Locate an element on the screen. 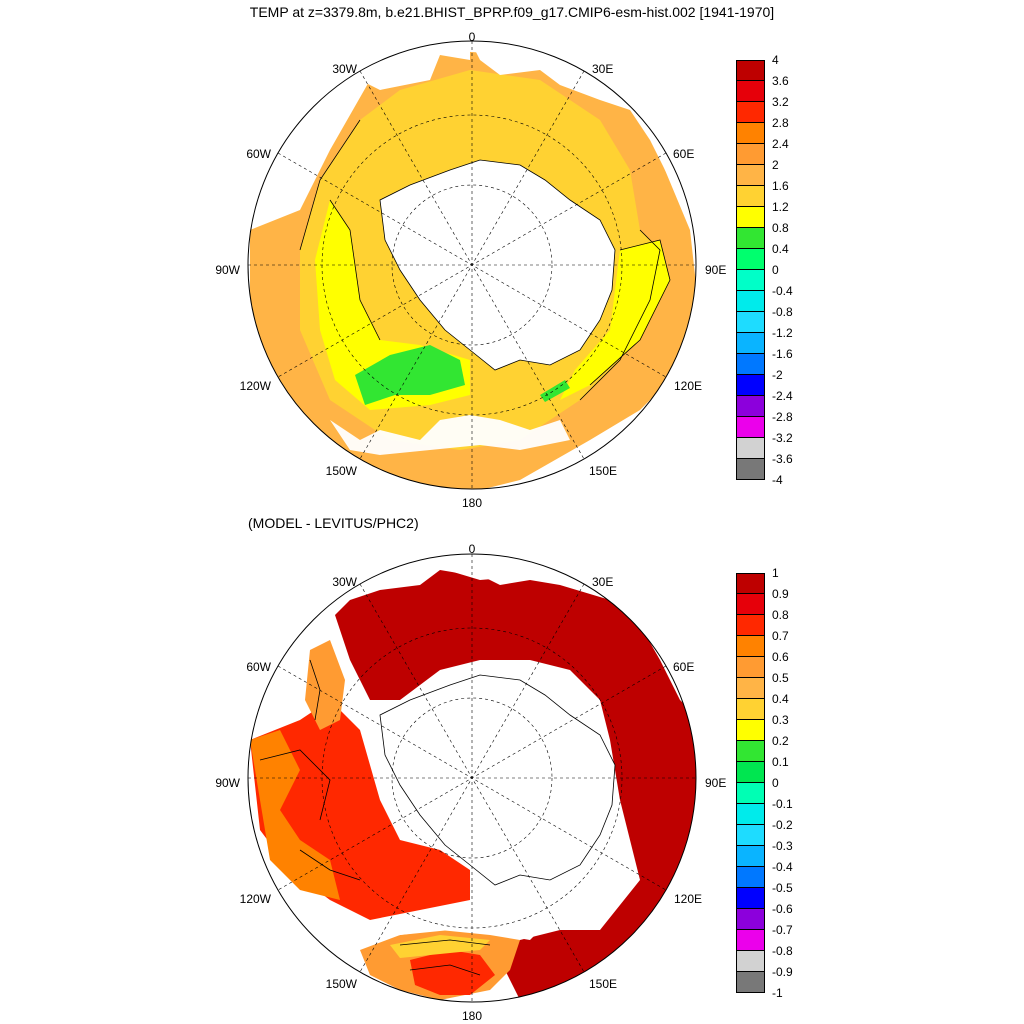 This screenshot has width=1024, height=1024. bottom-lon-60e: 60E is located at coordinates (683, 667).